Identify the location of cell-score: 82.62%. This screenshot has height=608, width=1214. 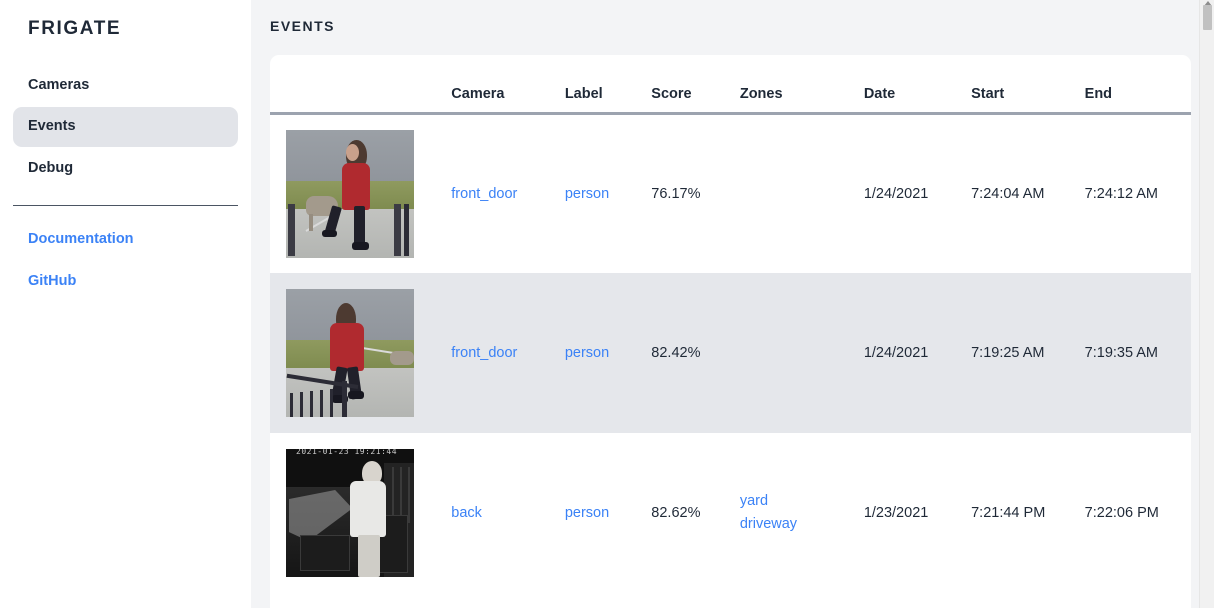
(676, 513).